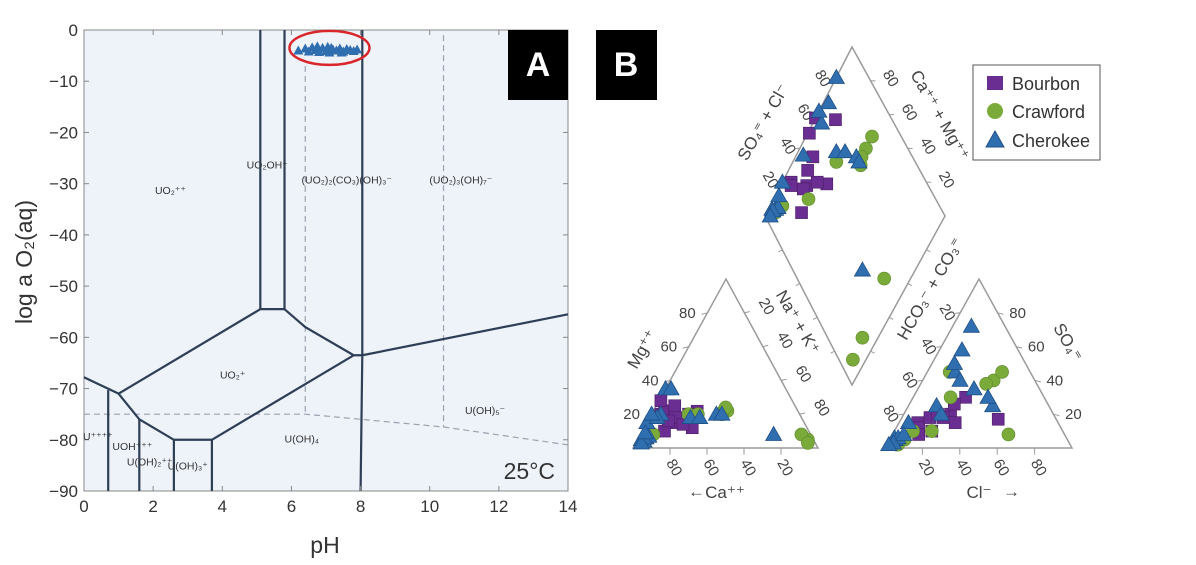  Describe the element at coordinates (673, 467) in the screenshot. I see `ca-tick-label: 80` at that location.